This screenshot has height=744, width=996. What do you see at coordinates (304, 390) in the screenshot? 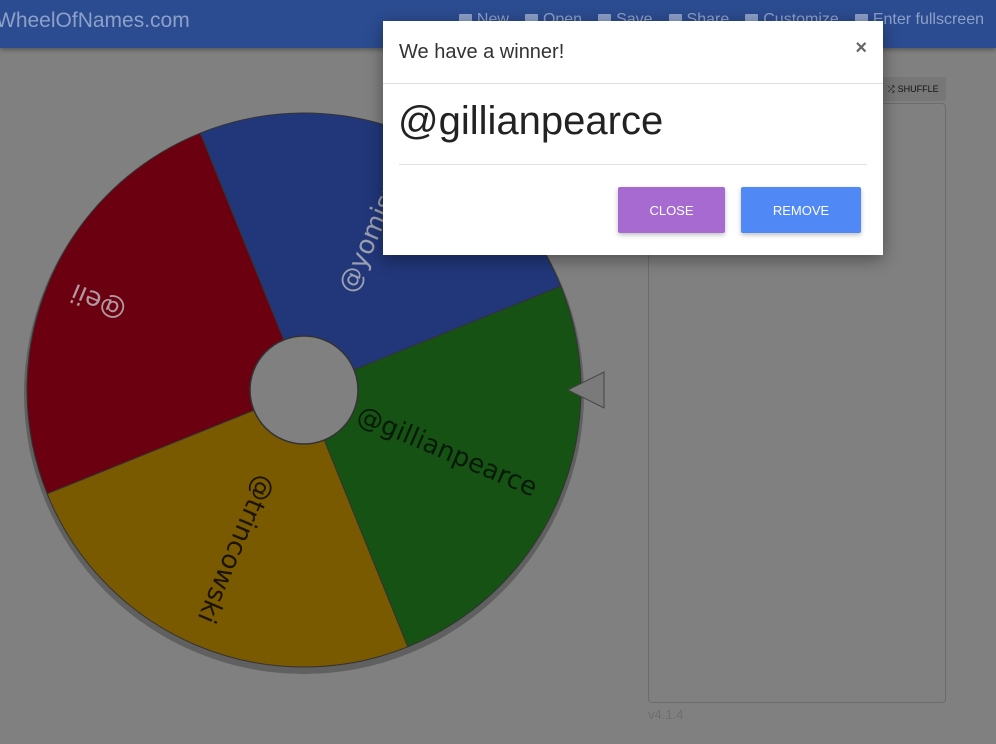
I see `wheel-hub` at bounding box center [304, 390].